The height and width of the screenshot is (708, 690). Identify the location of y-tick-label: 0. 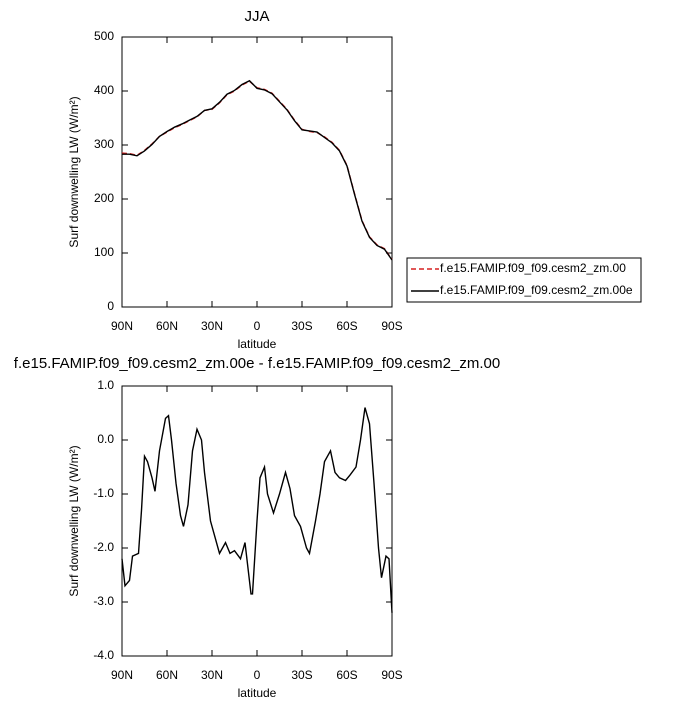
(110, 306).